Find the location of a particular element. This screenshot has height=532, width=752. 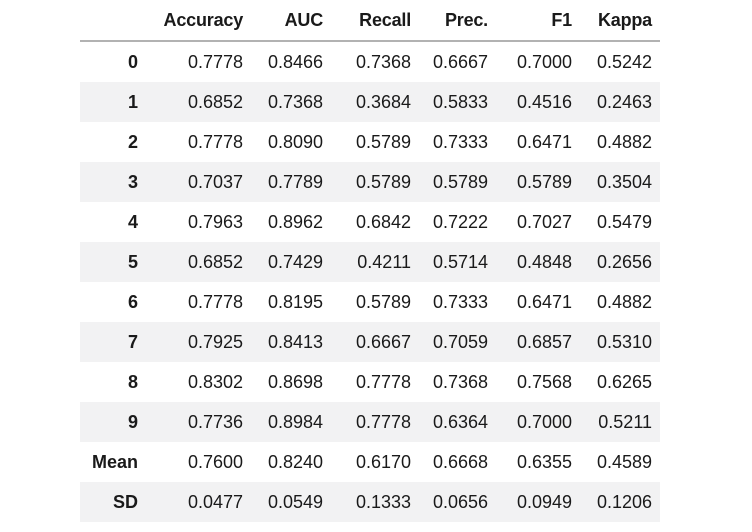

cell-value: 0.7736 is located at coordinates (215, 422).